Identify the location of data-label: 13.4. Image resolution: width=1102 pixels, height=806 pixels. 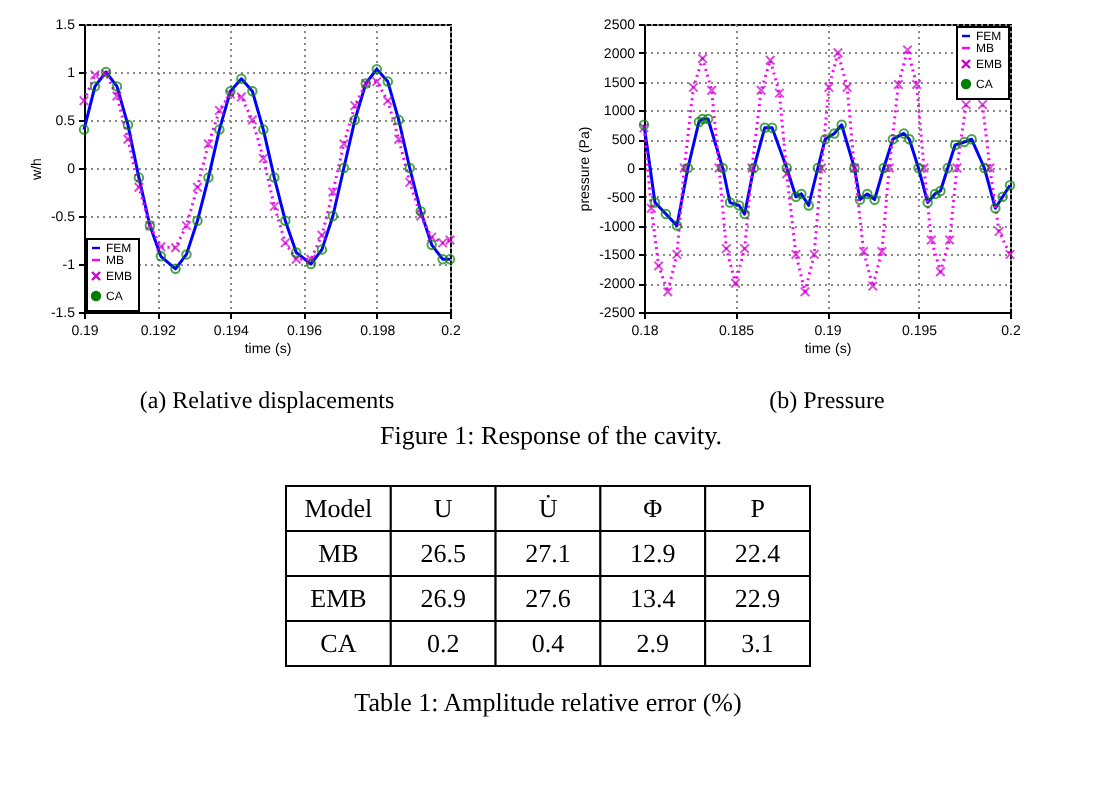
(653, 597).